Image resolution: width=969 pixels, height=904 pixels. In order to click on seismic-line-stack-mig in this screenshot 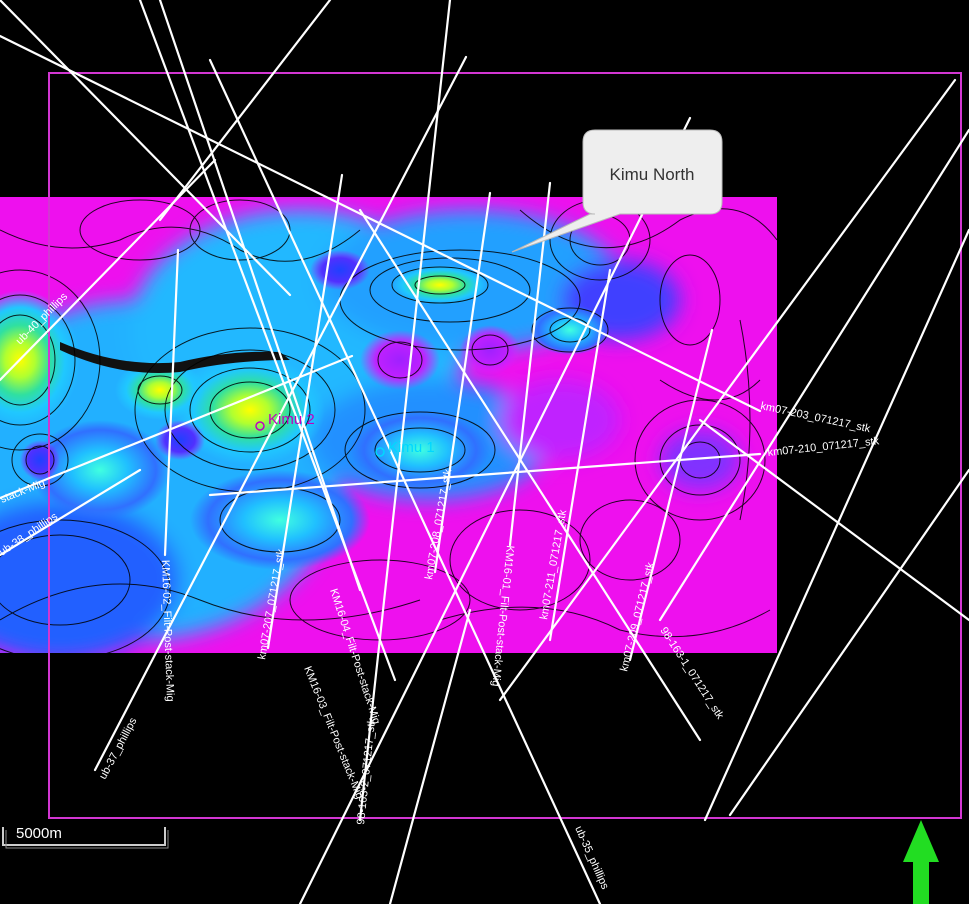, I will do `click(177, 427)`.